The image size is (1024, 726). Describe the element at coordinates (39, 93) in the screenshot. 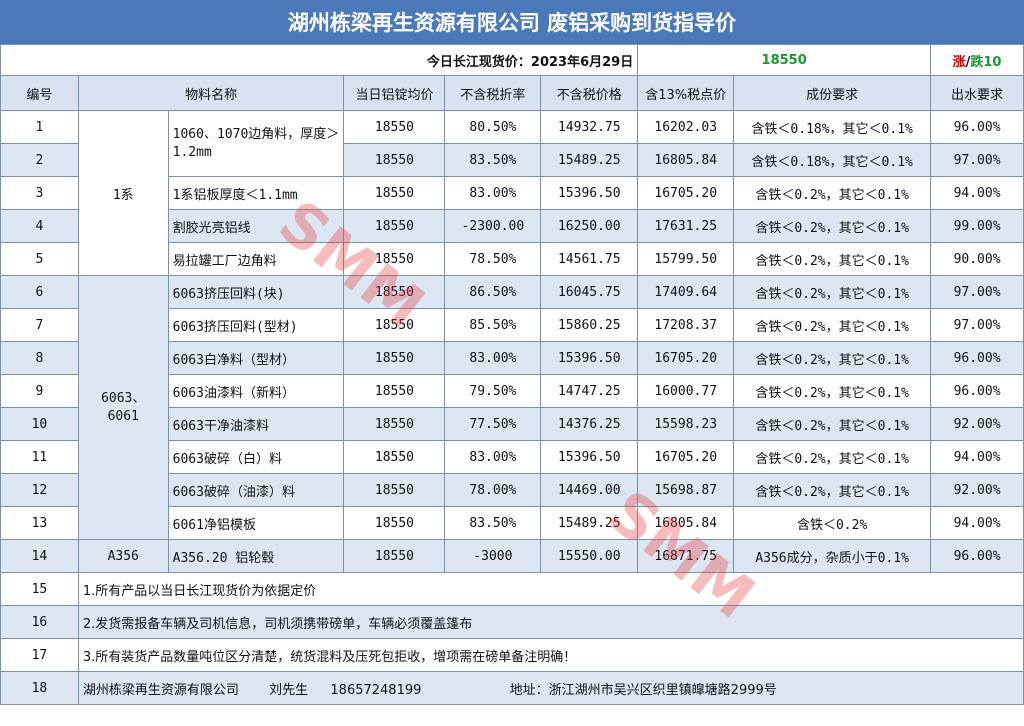

I see `header-no: 编号` at that location.